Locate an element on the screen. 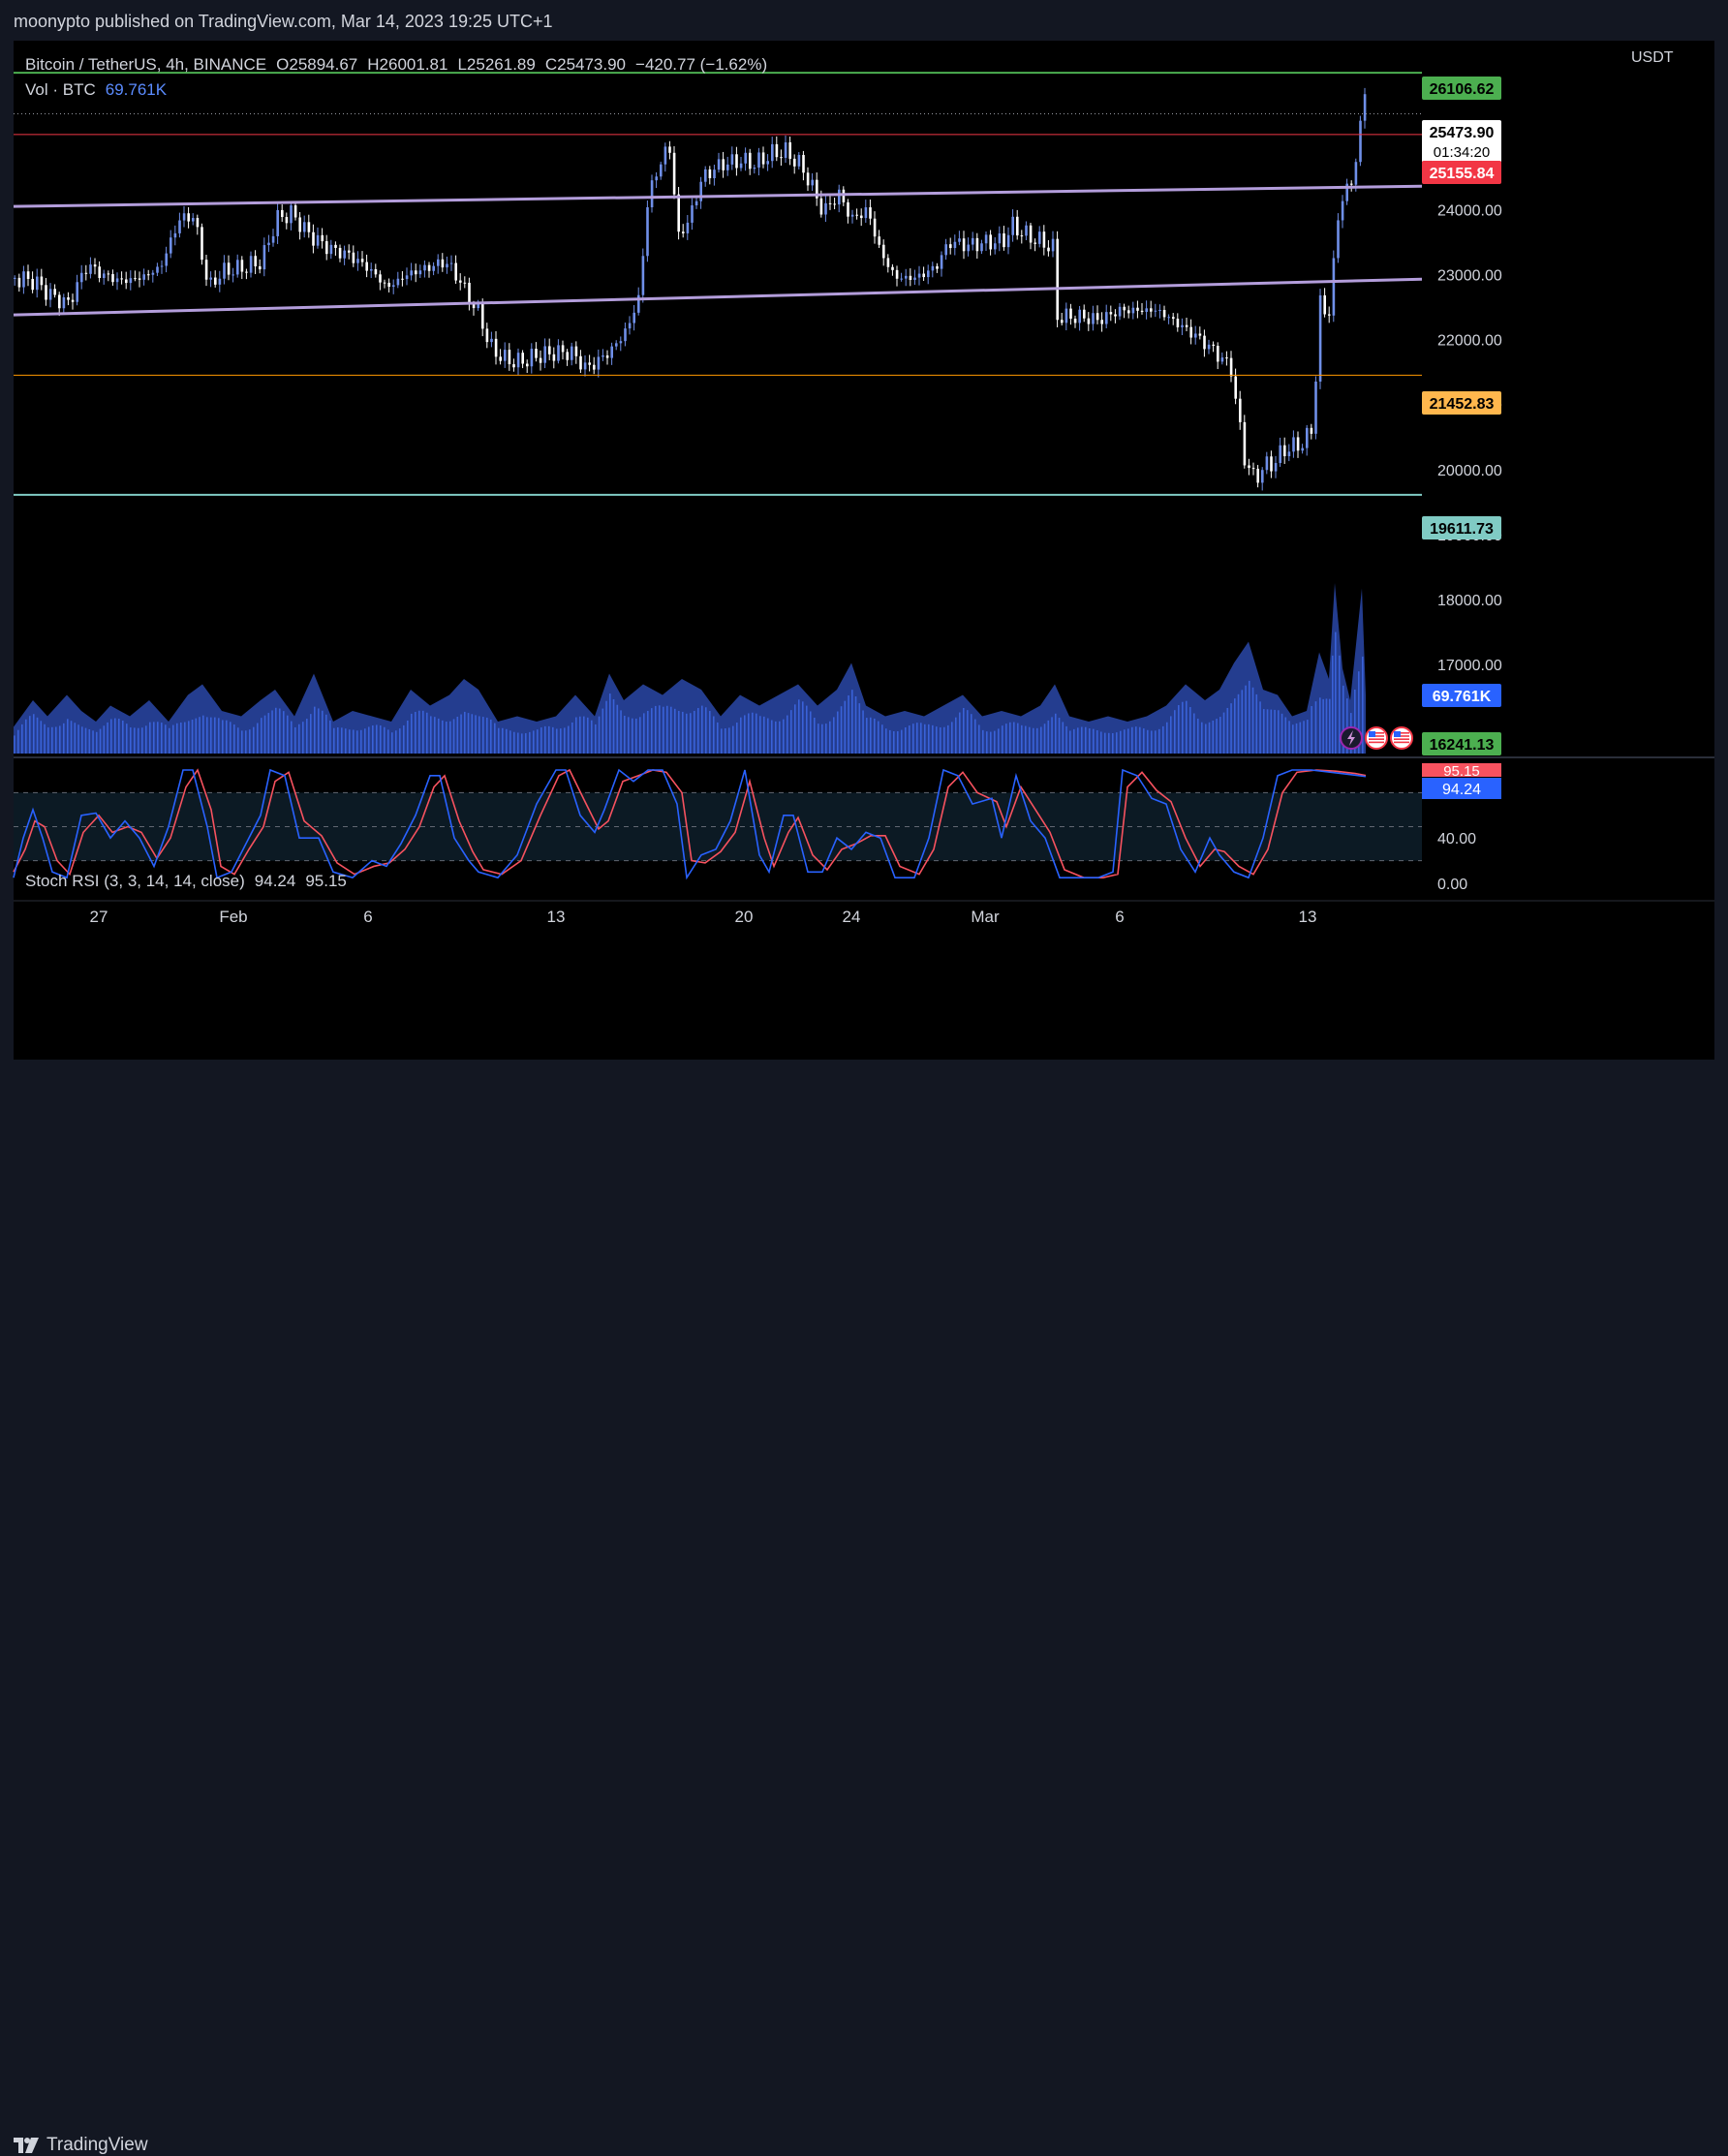 This screenshot has height=2156, width=1728. change-value: −420.77 (−1.62%) is located at coordinates (701, 64).